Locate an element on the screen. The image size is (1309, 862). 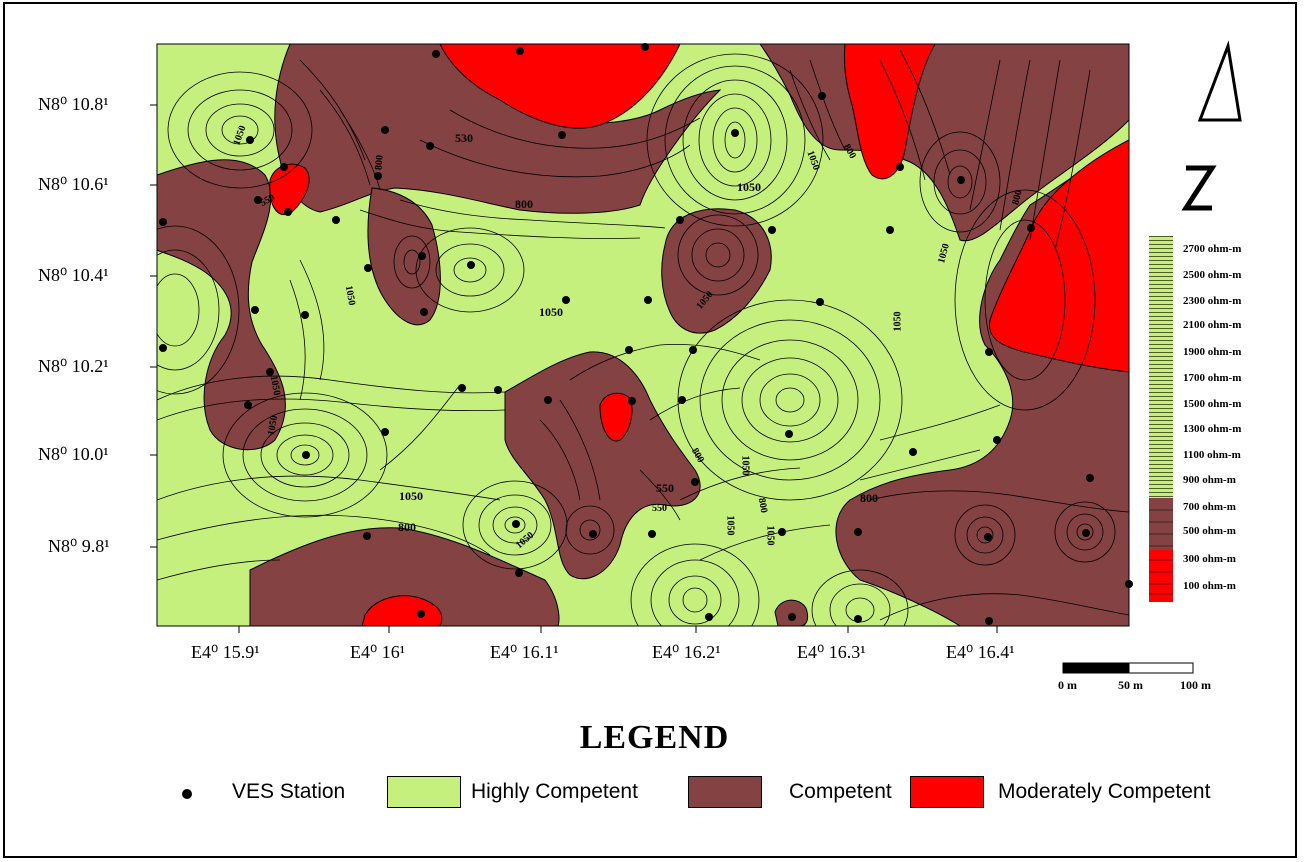
ramp-label: 1300 ohm-m is located at coordinates (1212, 429).